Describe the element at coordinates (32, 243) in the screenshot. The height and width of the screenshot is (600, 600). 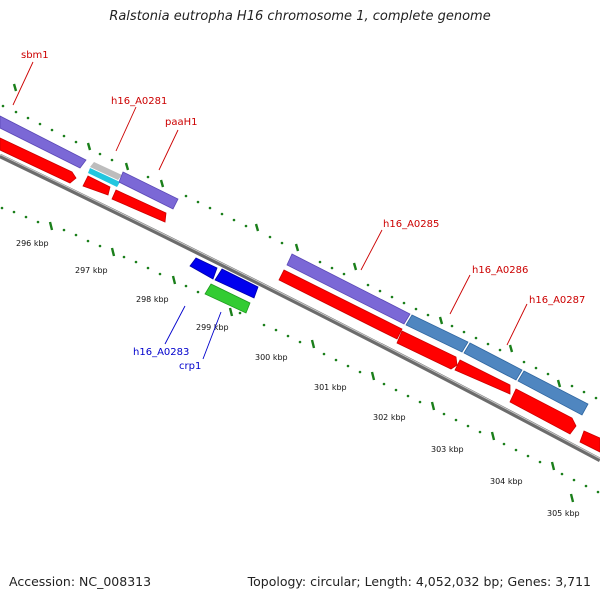
I see `scale-label: 296 kbp` at that location.